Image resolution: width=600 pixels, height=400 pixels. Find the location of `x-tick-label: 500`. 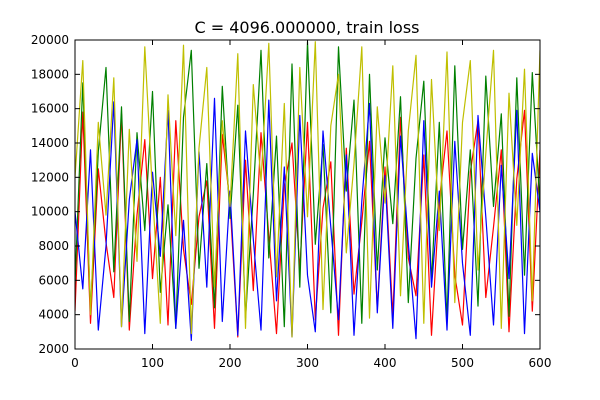

x-tick-label: 500 is located at coordinates (462, 363).